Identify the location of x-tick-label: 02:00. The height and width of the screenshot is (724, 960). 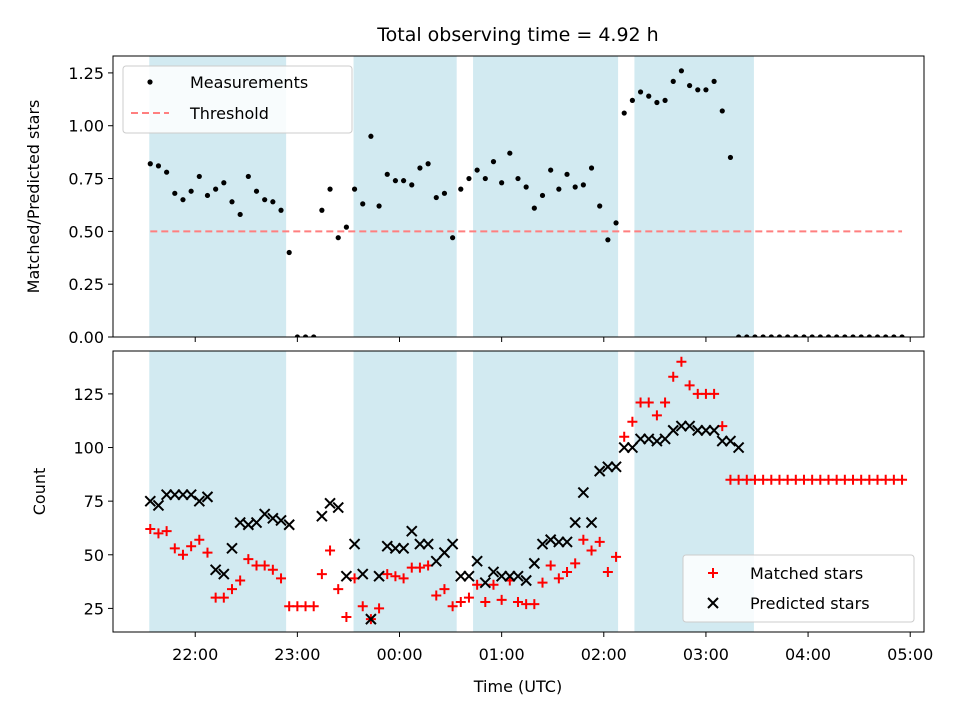
(604, 654).